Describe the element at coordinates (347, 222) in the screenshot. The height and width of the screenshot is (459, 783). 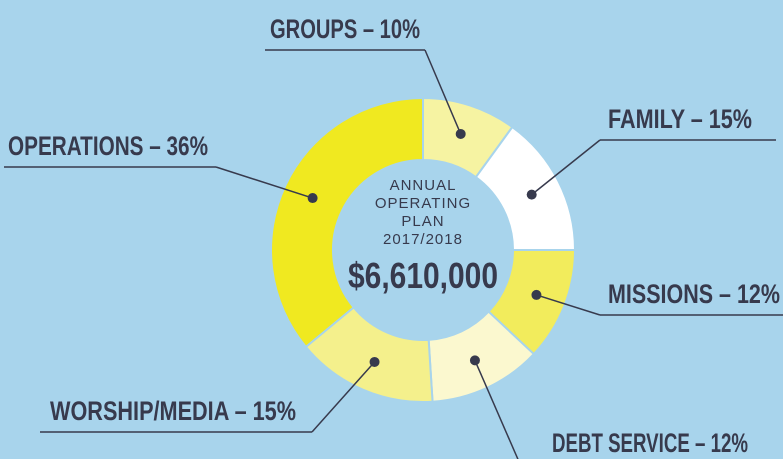
I see `donut-segment` at that location.